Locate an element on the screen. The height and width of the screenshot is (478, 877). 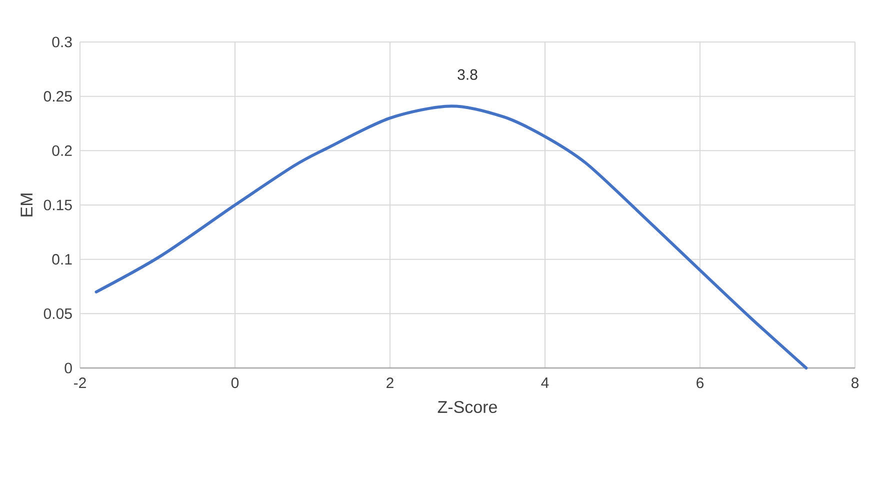
x-tick-label: 6 is located at coordinates (700, 383).